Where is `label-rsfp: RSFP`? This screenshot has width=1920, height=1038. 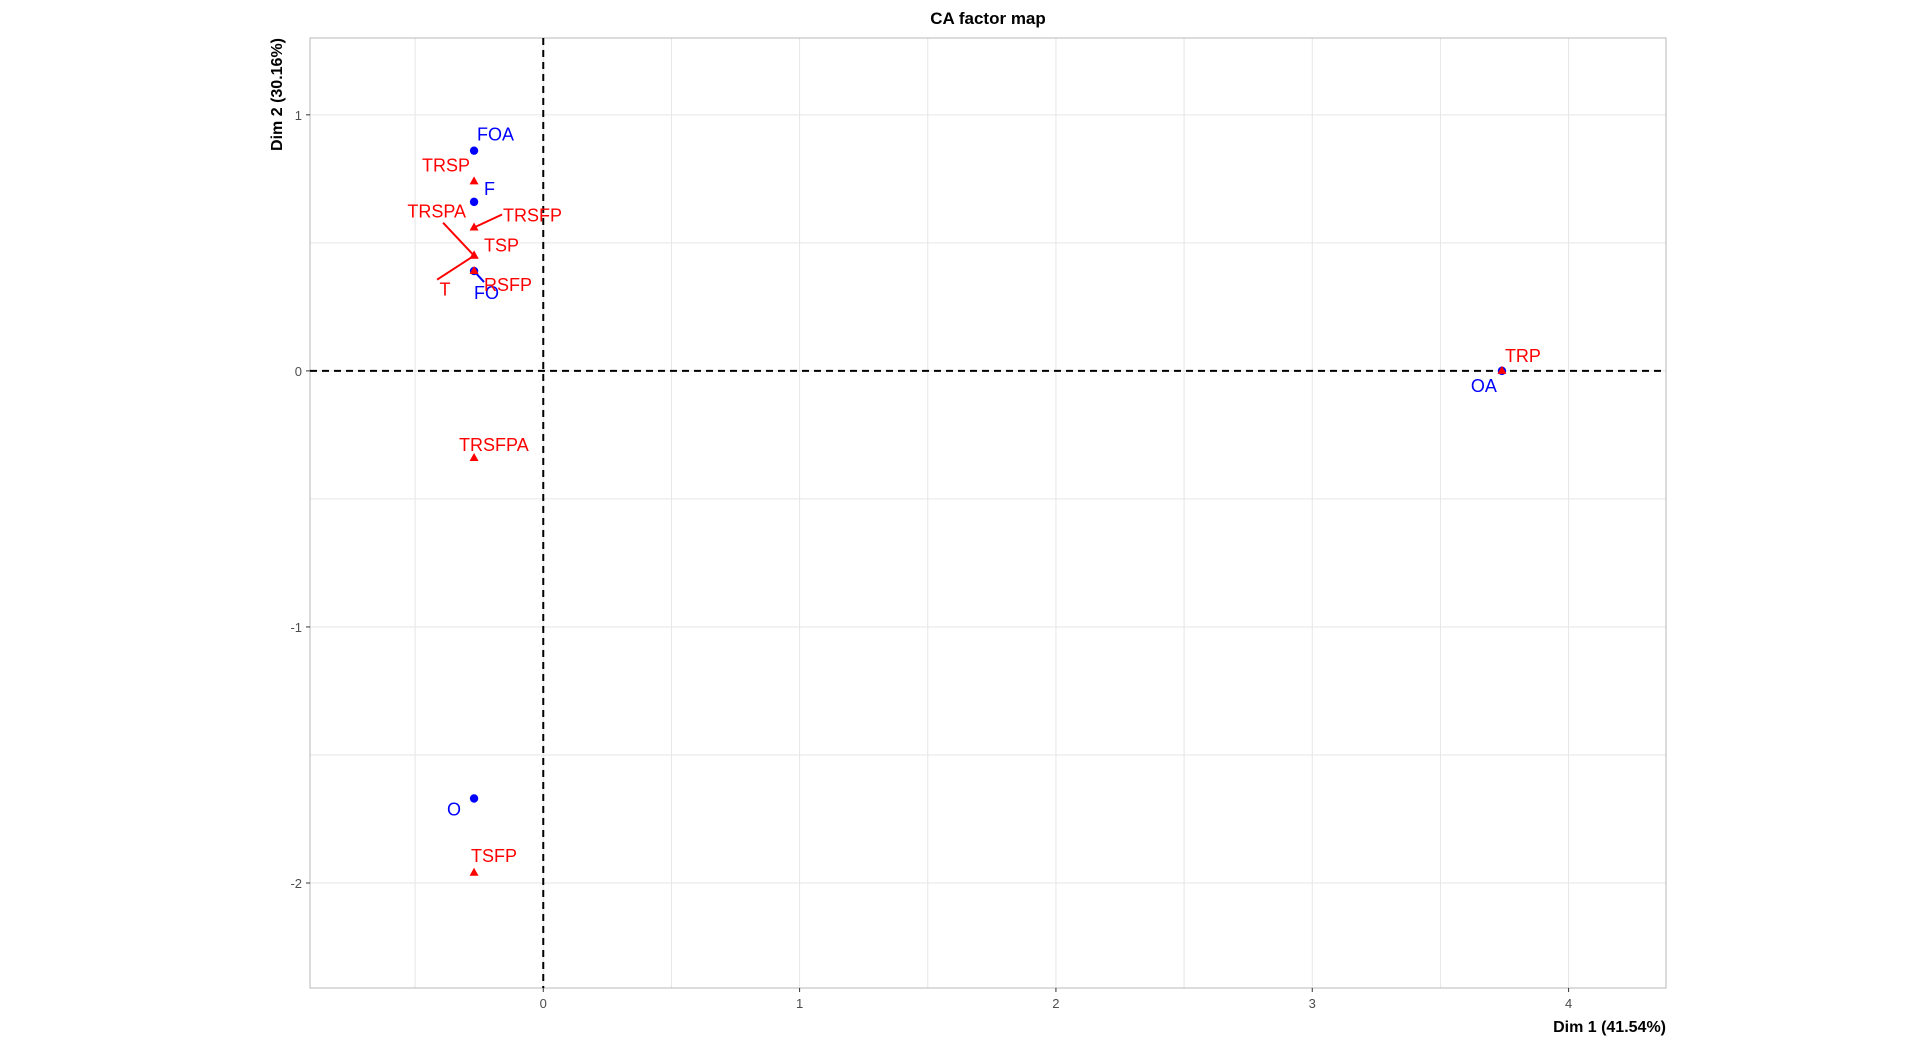
label-rsfp: RSFP is located at coordinates (508, 285).